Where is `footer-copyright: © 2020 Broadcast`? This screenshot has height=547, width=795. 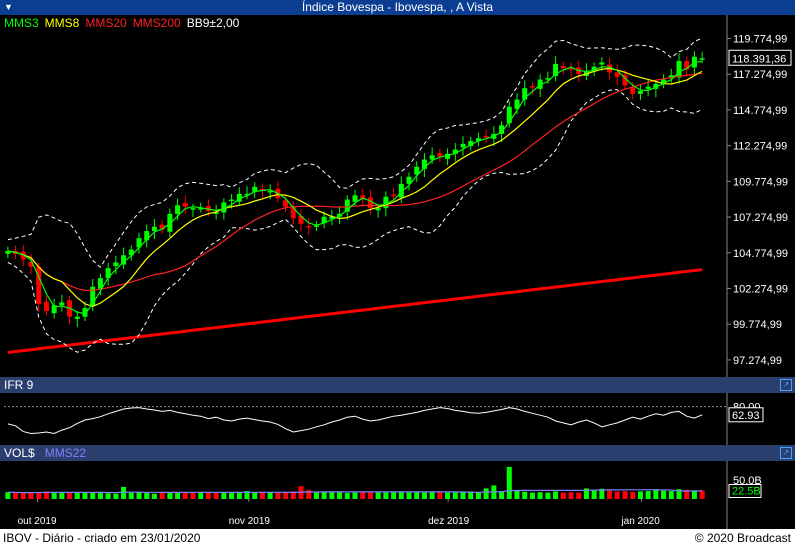 footer-copyright: © 2020 Broadcast is located at coordinates (742, 538).